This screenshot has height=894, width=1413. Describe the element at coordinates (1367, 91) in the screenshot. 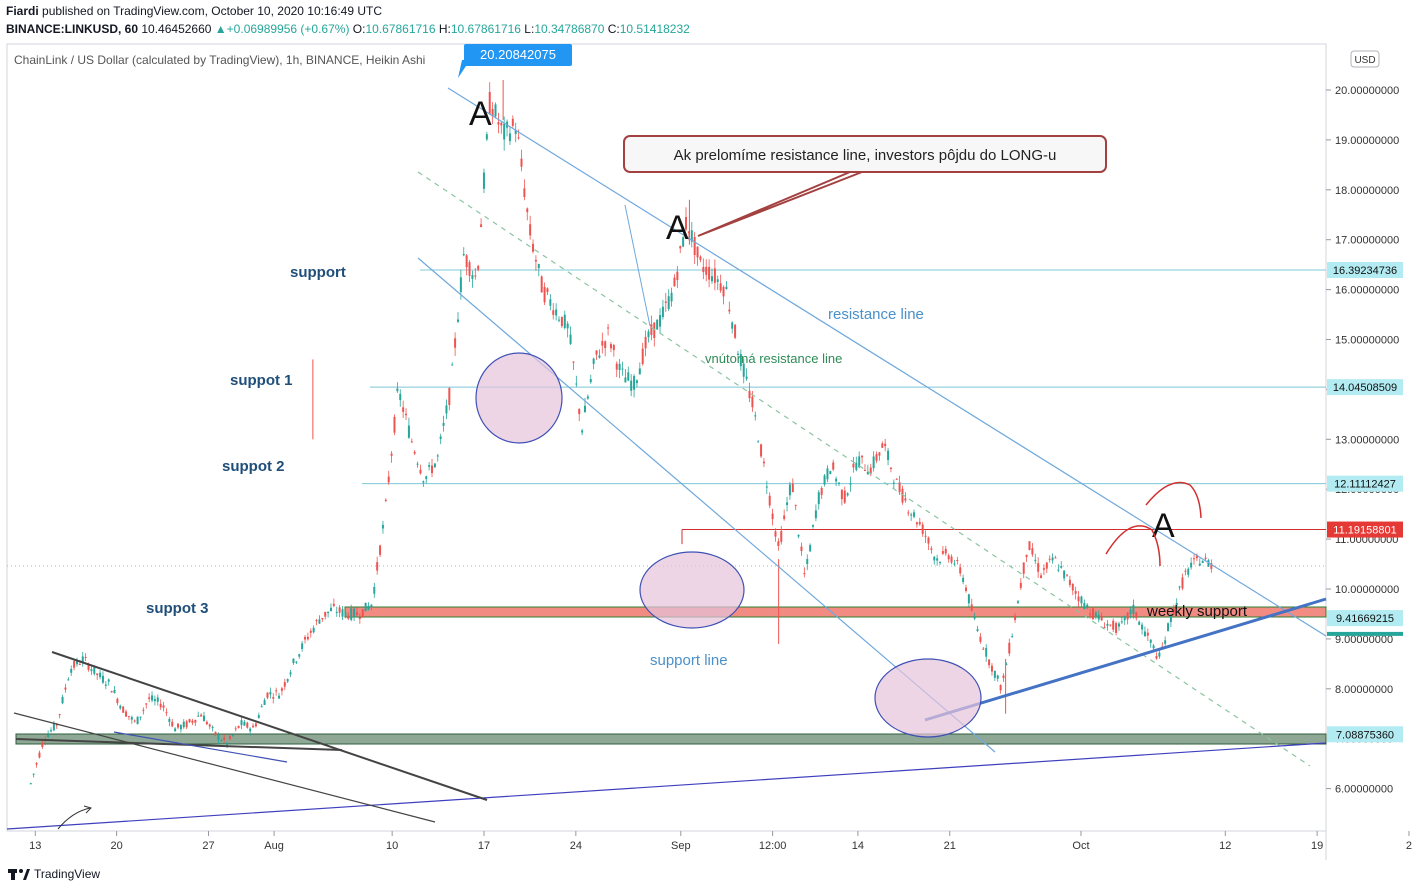

I see `y-tick-label: 20.00000000` at that location.